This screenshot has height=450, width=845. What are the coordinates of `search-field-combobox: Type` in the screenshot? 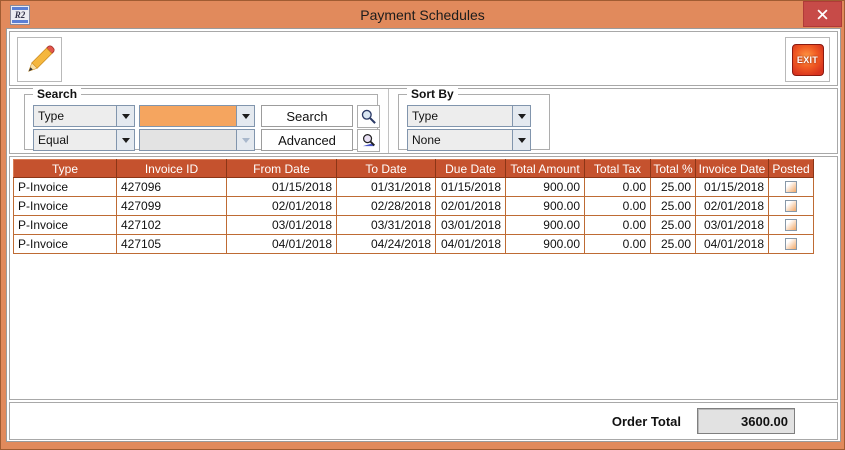 It's located at (84, 116).